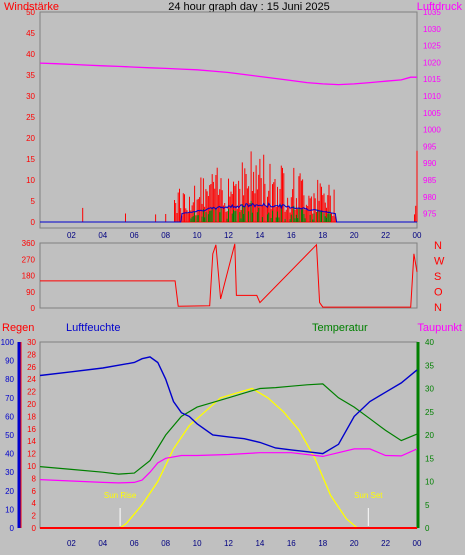 The width and height of the screenshot is (465, 555). I want to click on humidity-y-tick: 40, so click(9, 454).